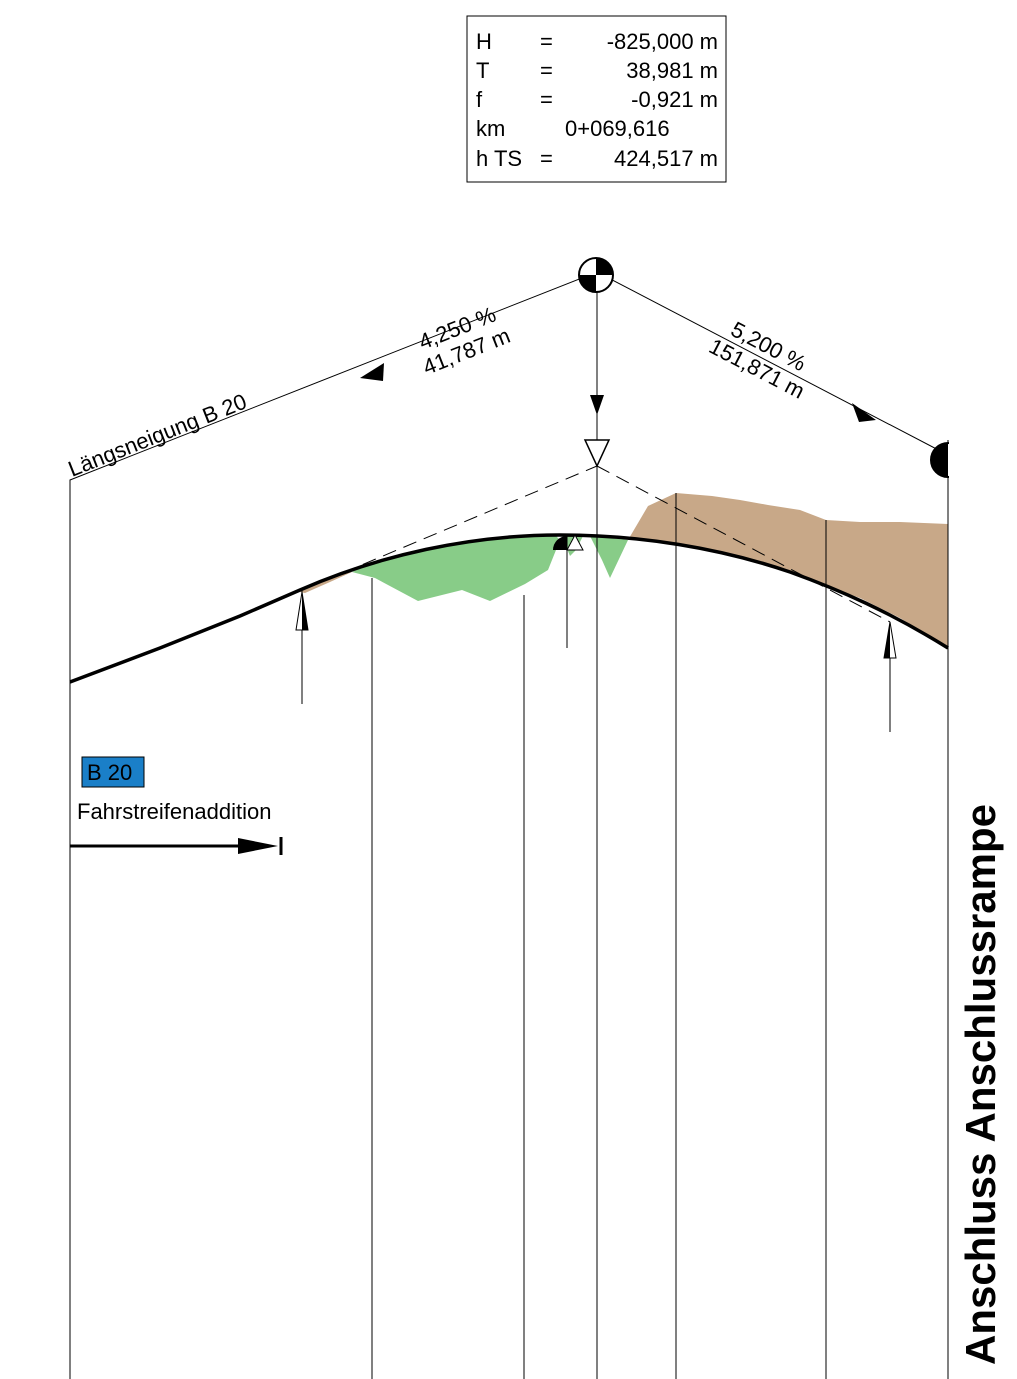 The height and width of the screenshot is (1379, 1017). What do you see at coordinates (499, 158) in the screenshot?
I see `info-label-hts: h TS` at bounding box center [499, 158].